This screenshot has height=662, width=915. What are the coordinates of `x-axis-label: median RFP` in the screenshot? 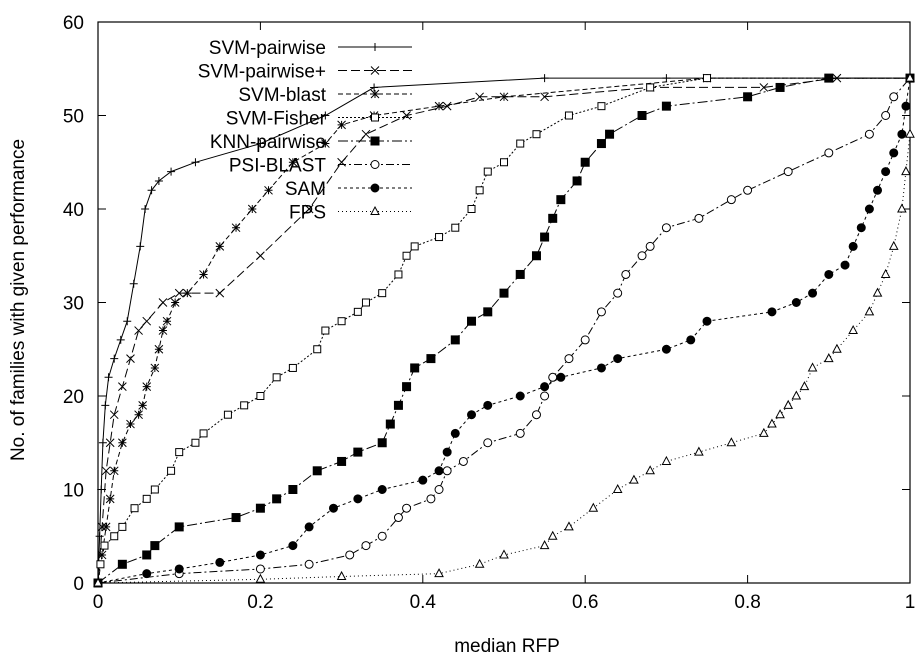 It's located at (507, 646).